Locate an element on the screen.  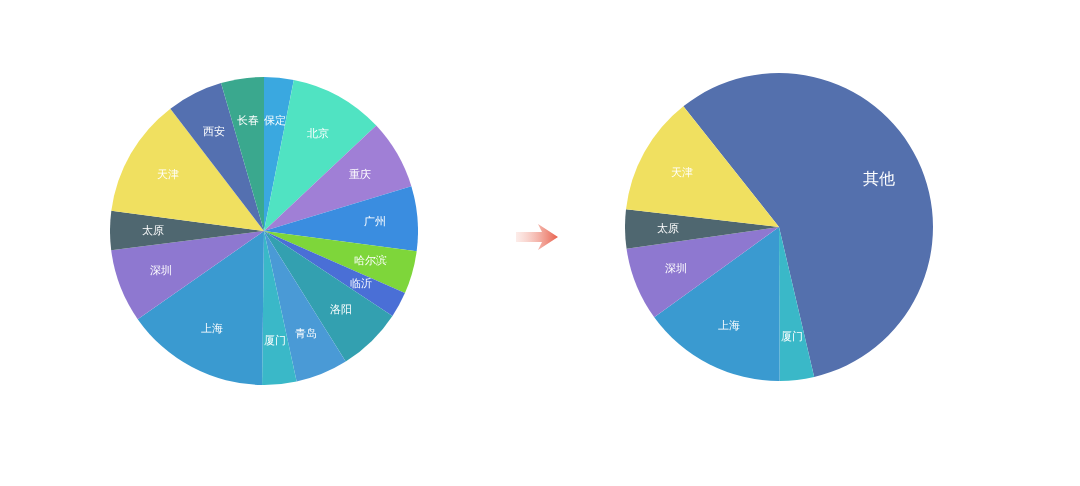
slice-label: 长春 is located at coordinates (248, 121).